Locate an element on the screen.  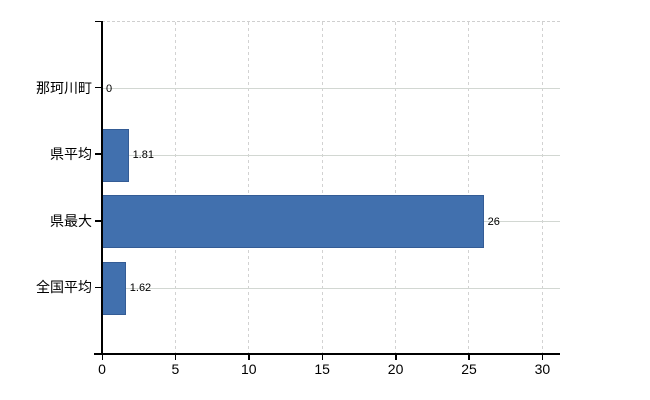
x-tick-label: 25 is located at coordinates (469, 369).